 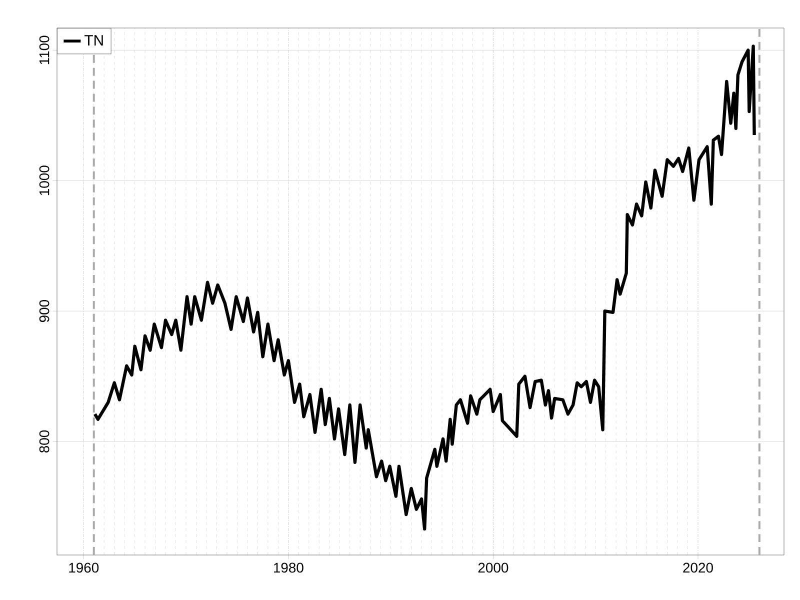 What do you see at coordinates (289, 567) in the screenshot?
I see `x-tick-label: 1980` at bounding box center [289, 567].